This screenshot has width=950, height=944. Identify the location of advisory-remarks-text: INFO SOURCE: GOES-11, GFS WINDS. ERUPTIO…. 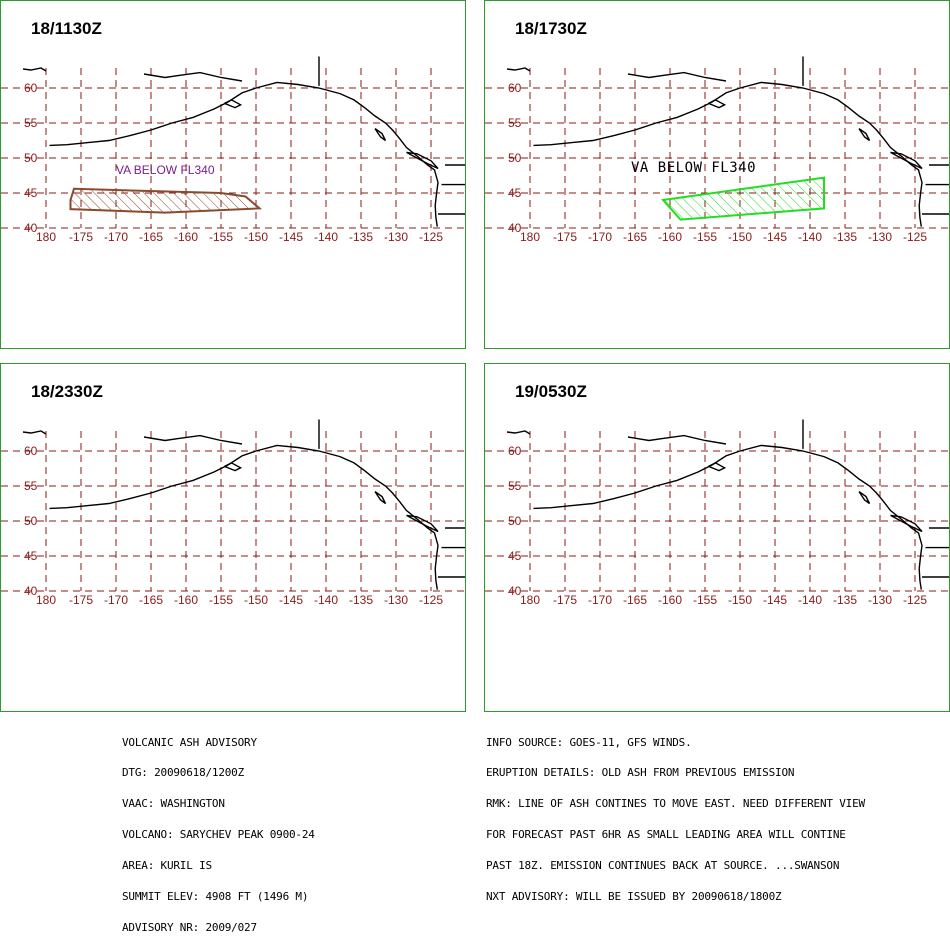
(675, 815).